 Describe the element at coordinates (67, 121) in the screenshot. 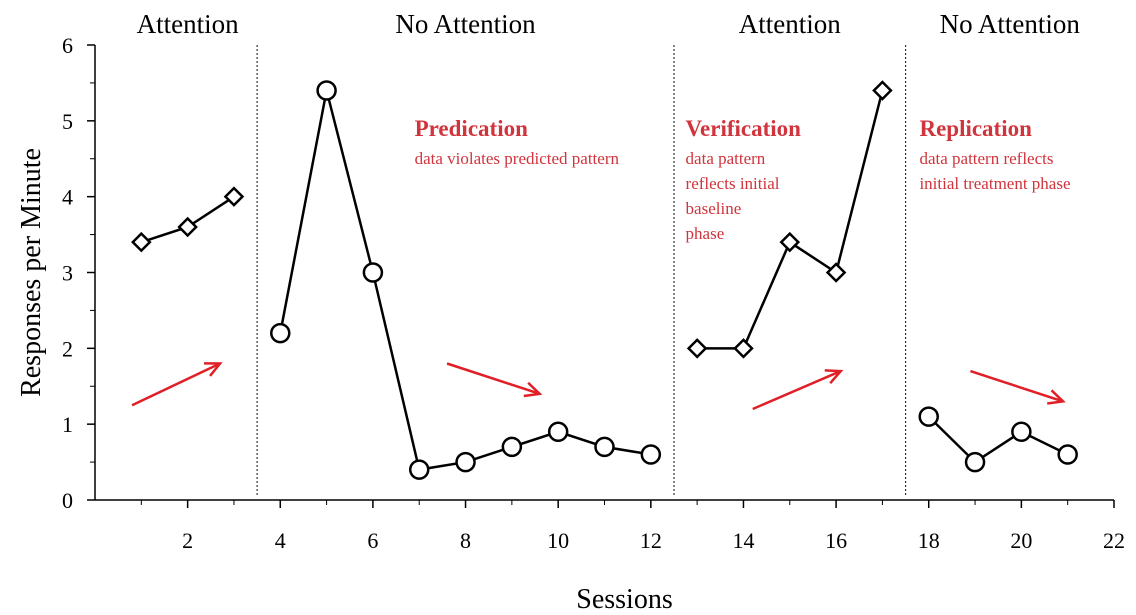

I see `y-tick-label: 5` at that location.